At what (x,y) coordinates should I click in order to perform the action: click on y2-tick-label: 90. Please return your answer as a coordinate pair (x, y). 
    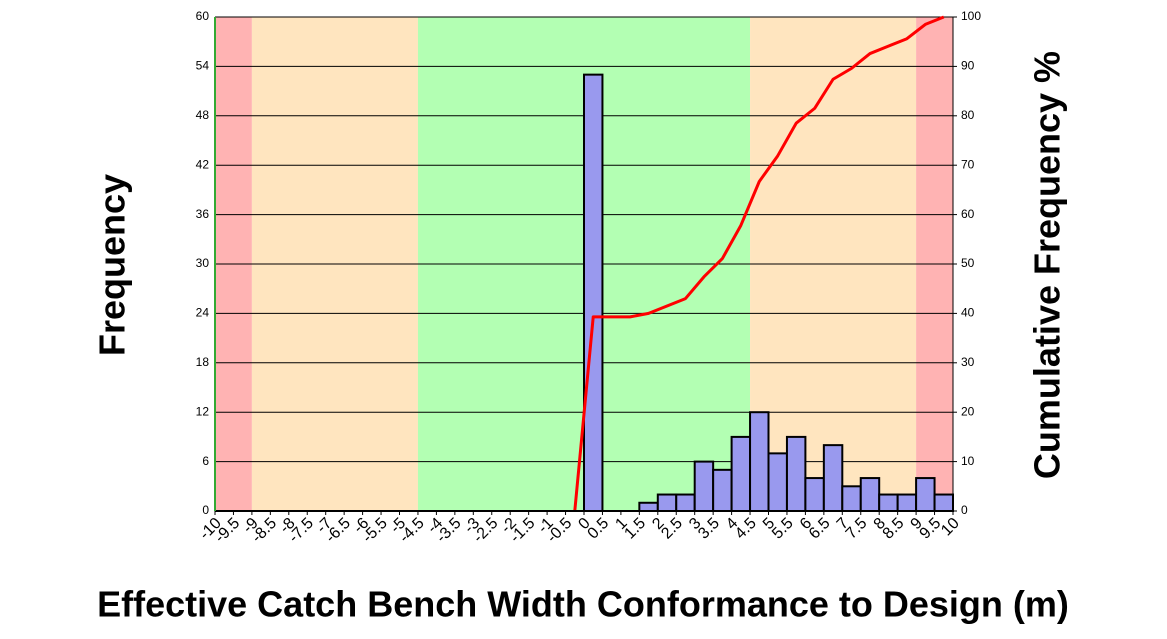
    Looking at the image, I should click on (968, 66).